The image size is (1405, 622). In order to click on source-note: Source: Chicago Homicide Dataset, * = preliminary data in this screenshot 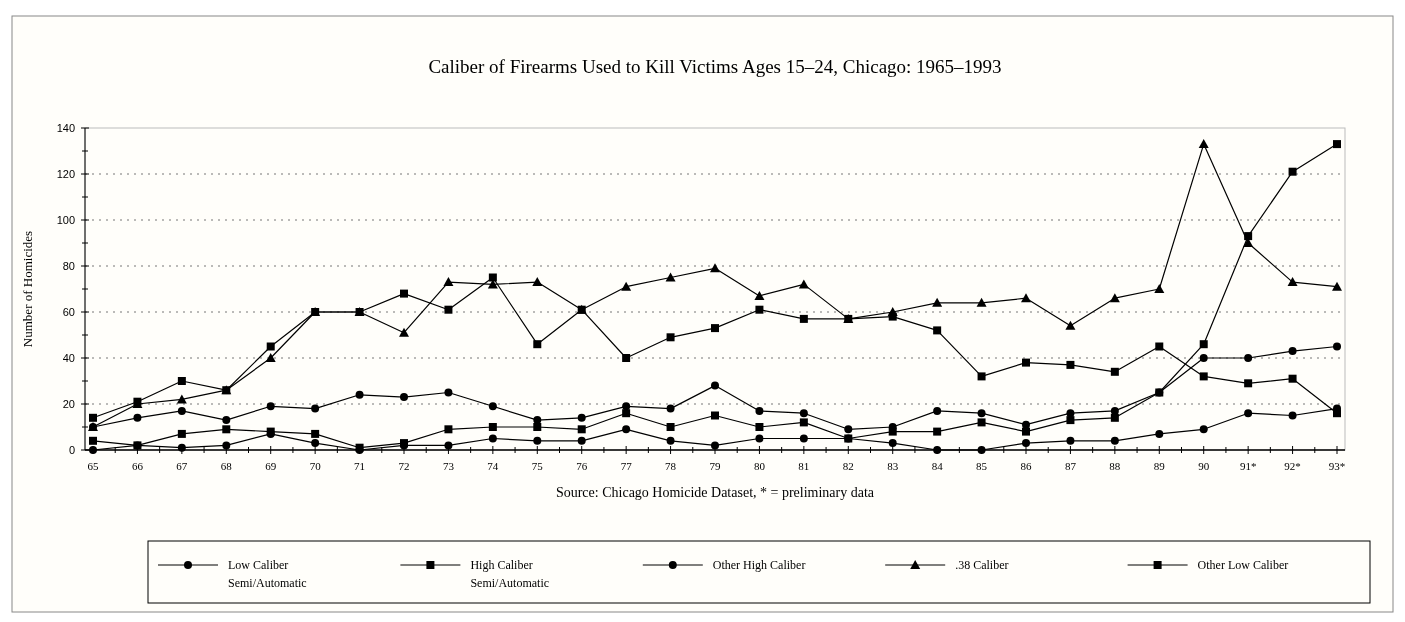, I will do `click(715, 492)`.